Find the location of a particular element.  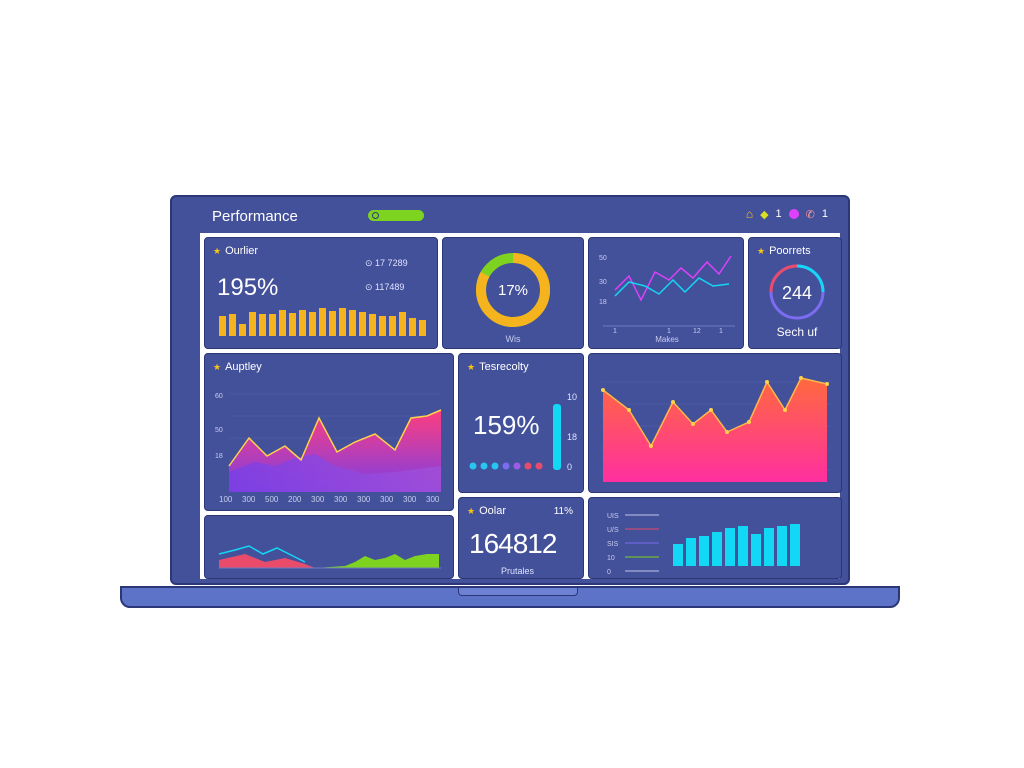

donut-label: Wis is located at coordinates (513, 339).